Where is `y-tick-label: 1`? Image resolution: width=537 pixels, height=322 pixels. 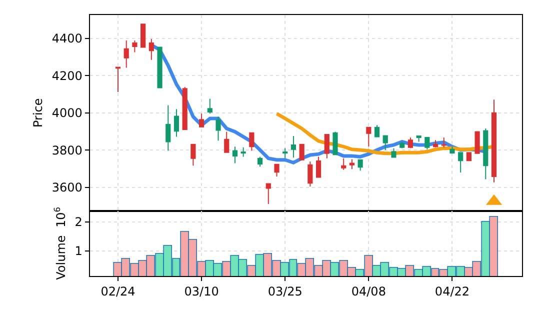
y-tick-label: 1 is located at coordinates (78, 251).